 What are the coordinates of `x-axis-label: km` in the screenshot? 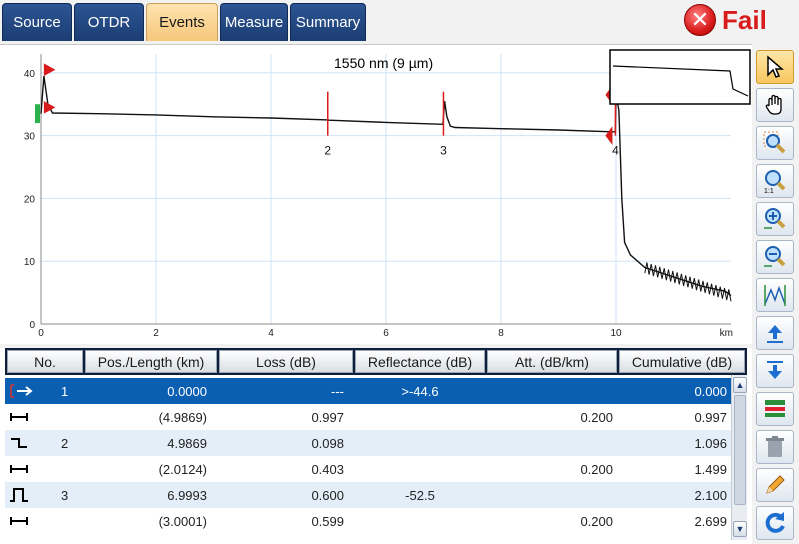 It's located at (726, 333).